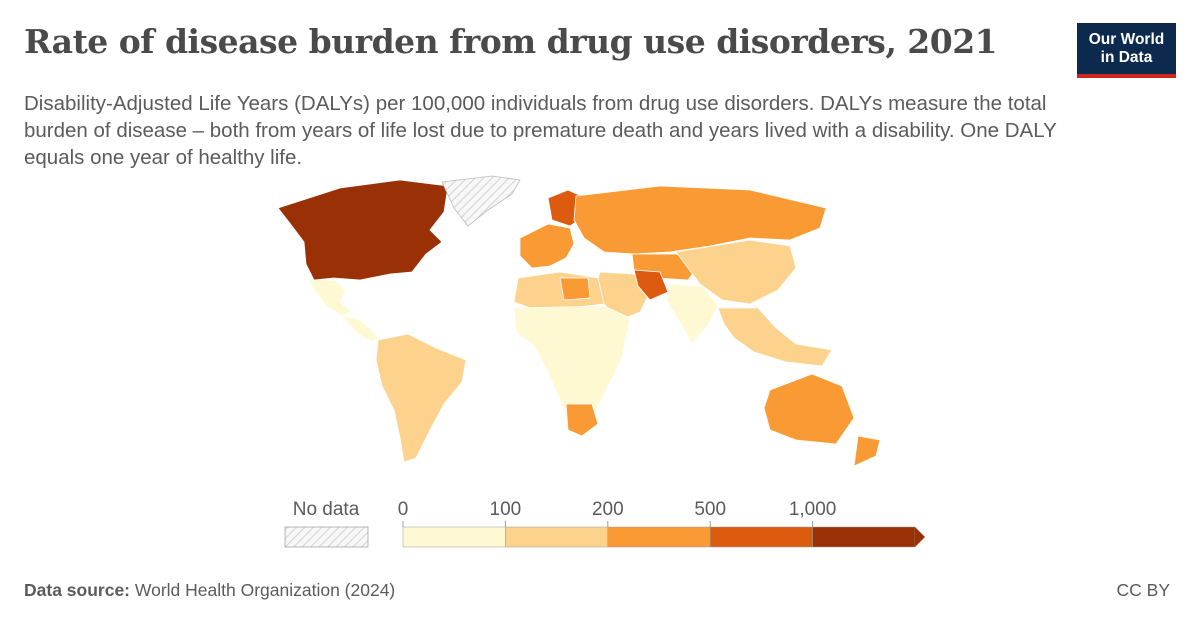 This screenshot has width=1200, height=627. What do you see at coordinates (77, 590) in the screenshot?
I see `data-source-label: Data source:` at bounding box center [77, 590].